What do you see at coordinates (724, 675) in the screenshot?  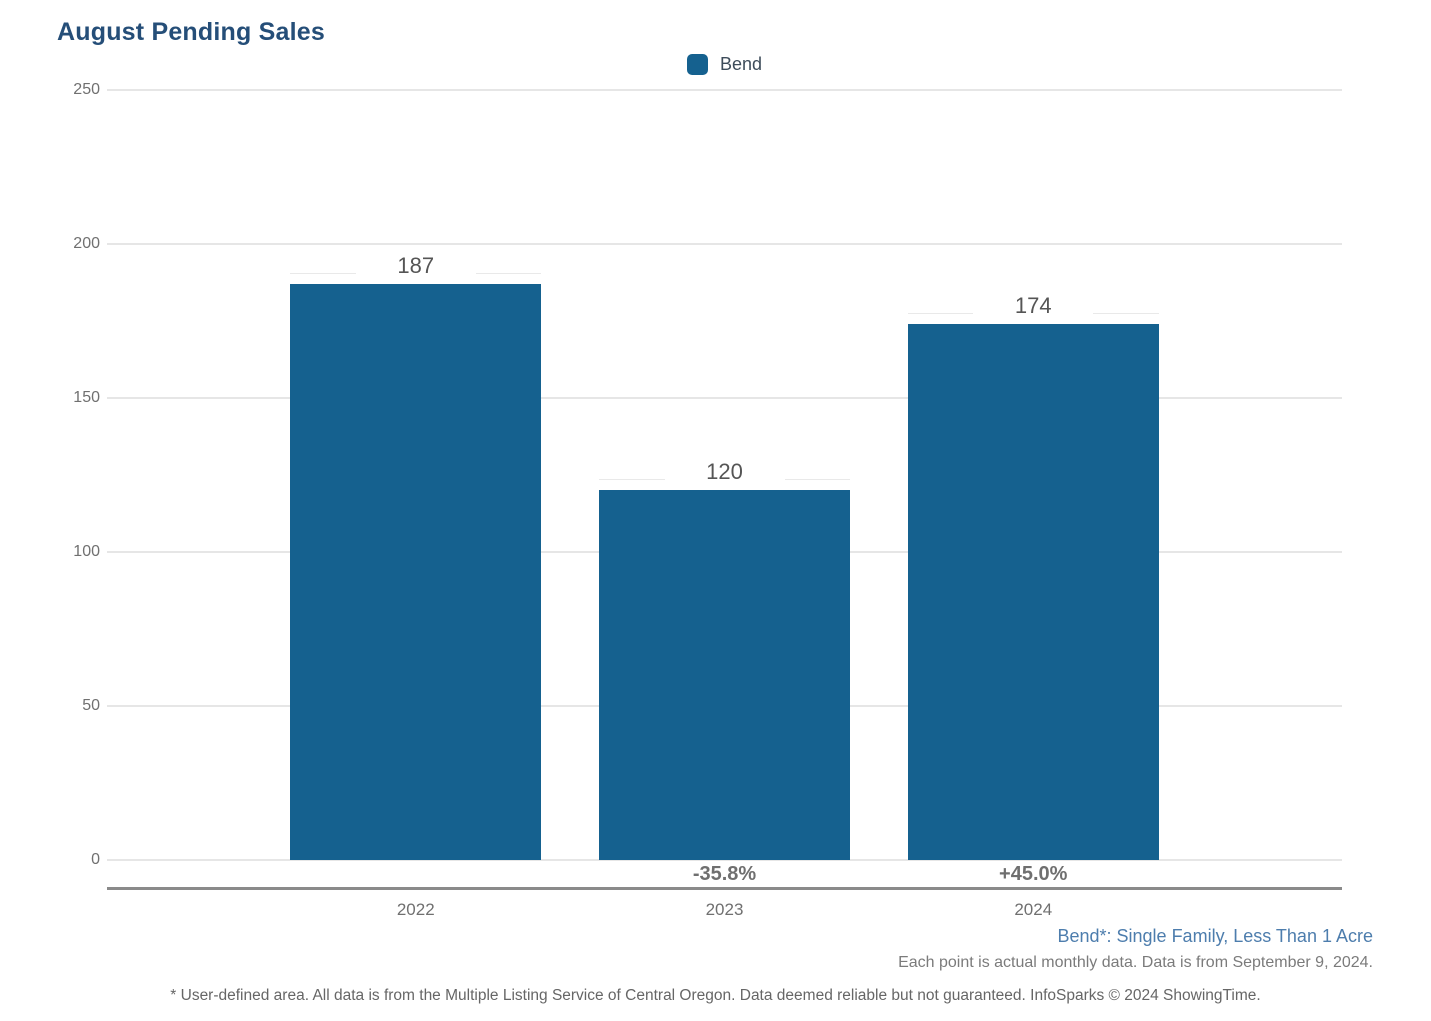 I see `bar-2023` at bounding box center [724, 675].